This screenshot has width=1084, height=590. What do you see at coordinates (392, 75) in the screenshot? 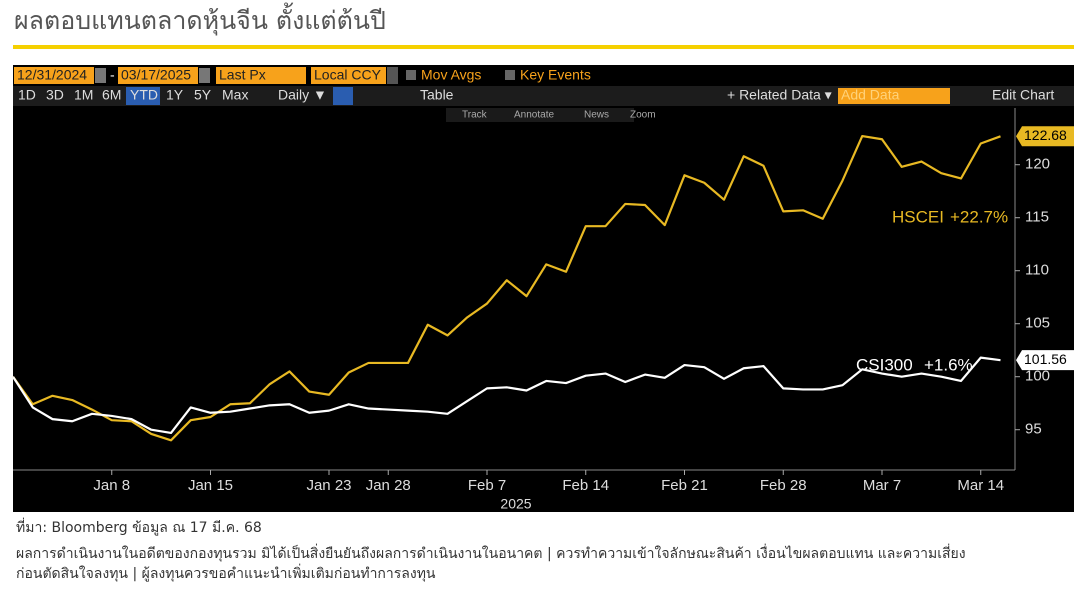
I see `currency-dropdown` at bounding box center [392, 75].